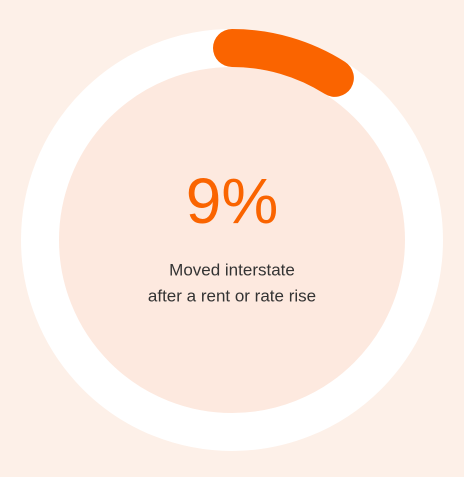 This screenshot has height=477, width=464. I want to click on caption-line: Moved interstate, so click(232, 269).